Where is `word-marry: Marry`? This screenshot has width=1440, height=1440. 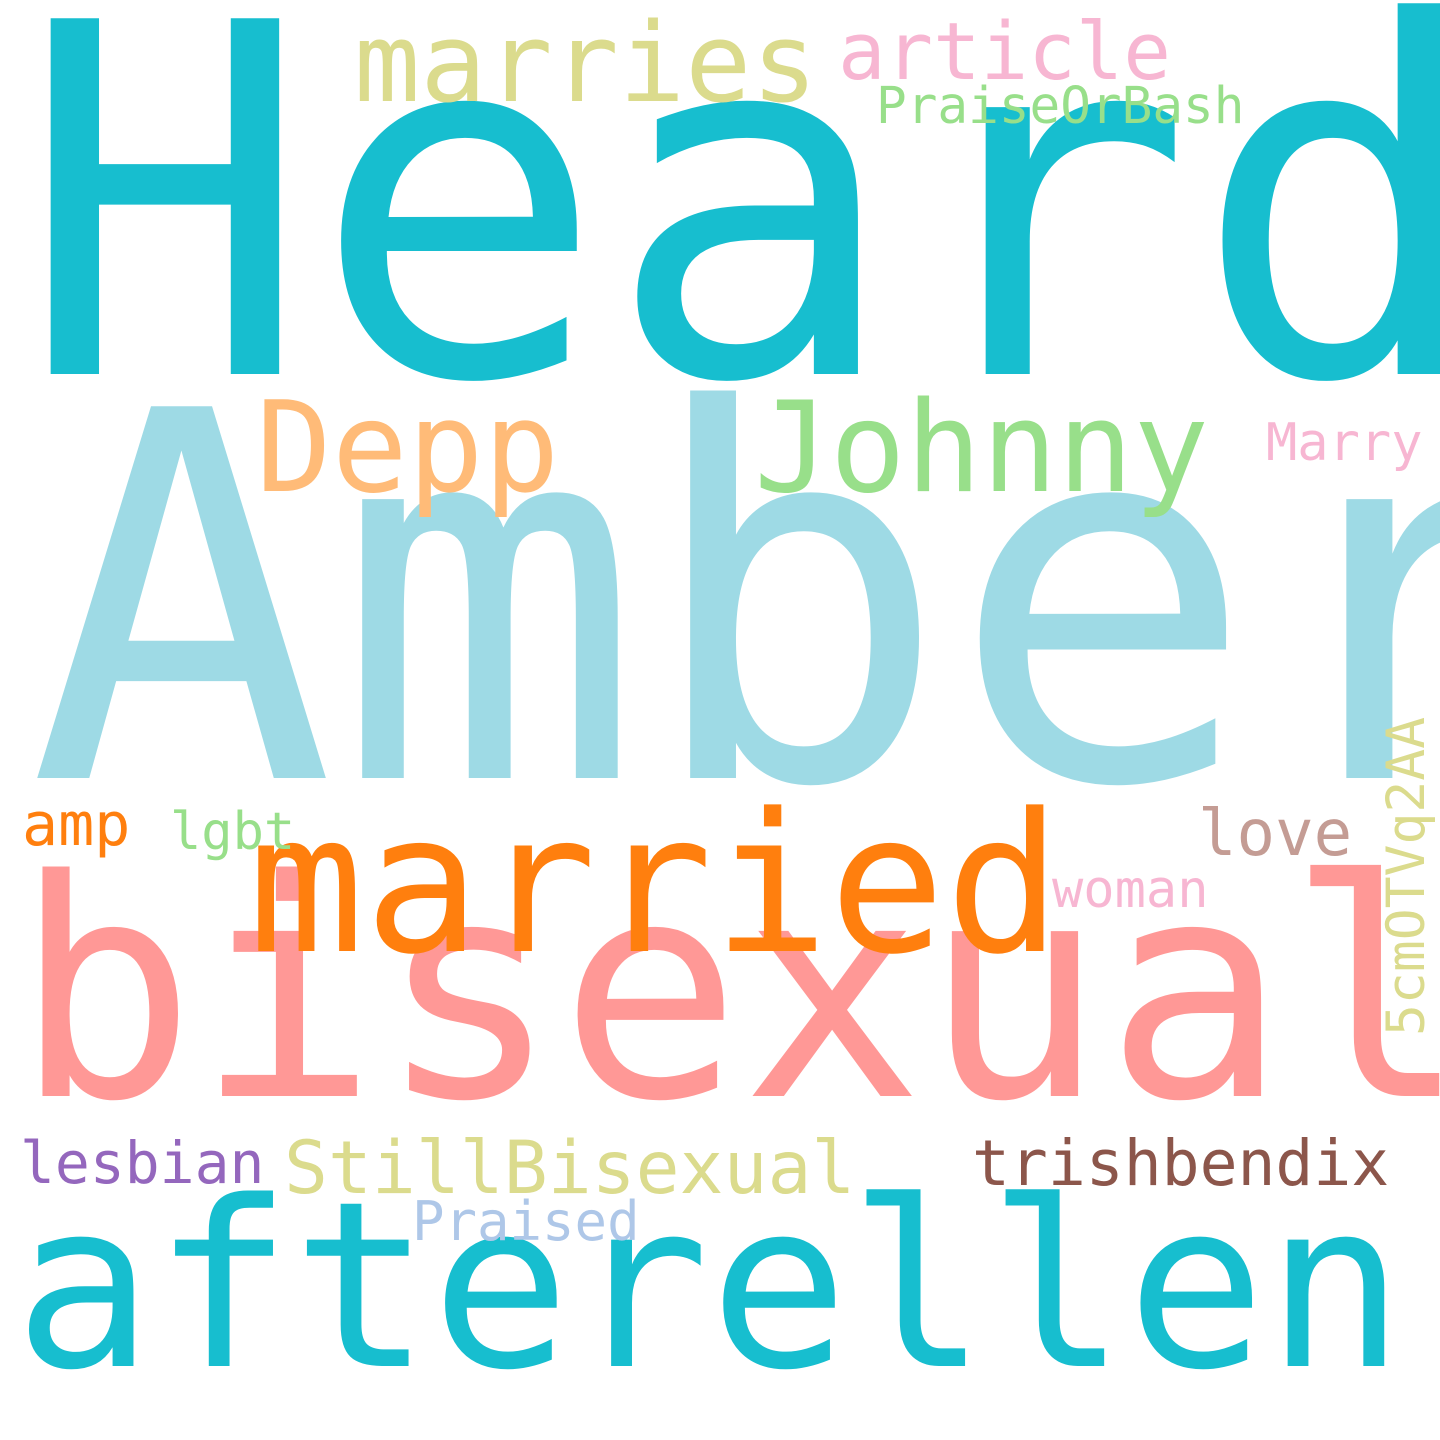
word-marry: Marry is located at coordinates (1344, 443).